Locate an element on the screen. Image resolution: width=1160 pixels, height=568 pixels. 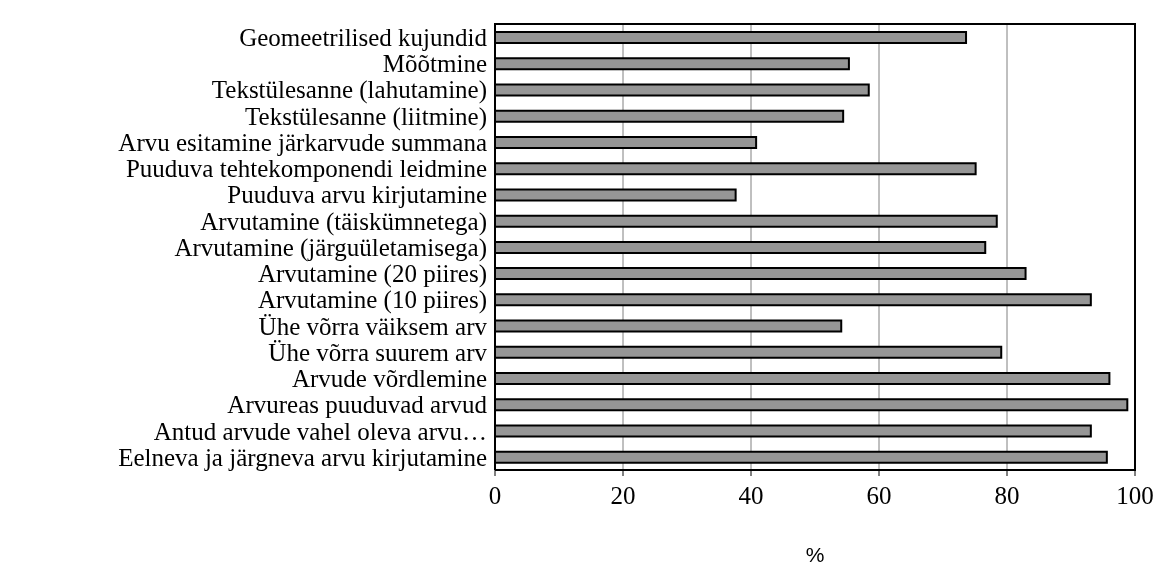
y-tick-label: Ühe võrra väiksem arv is located at coordinates (373, 326).